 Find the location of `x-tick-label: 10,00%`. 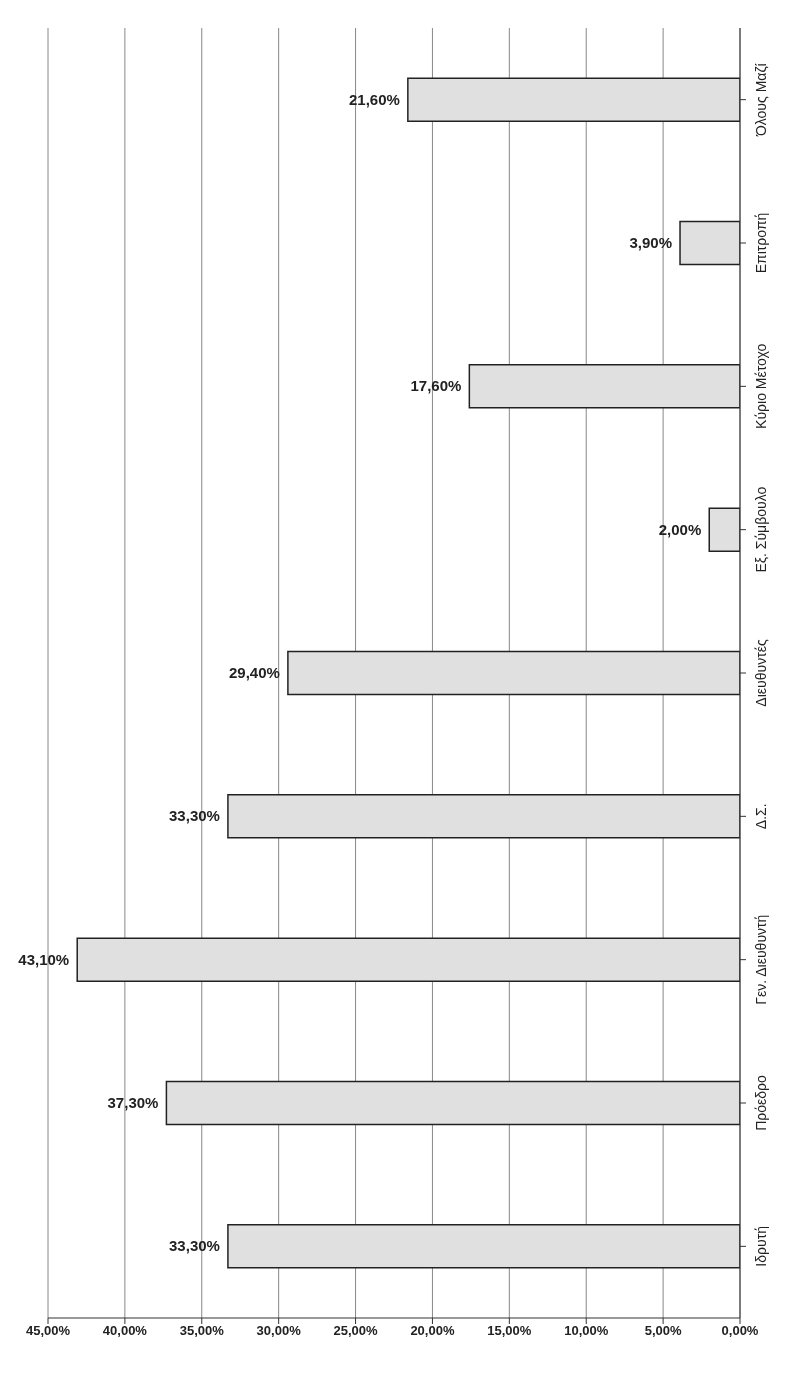

x-tick-label: 10,00% is located at coordinates (586, 1331).